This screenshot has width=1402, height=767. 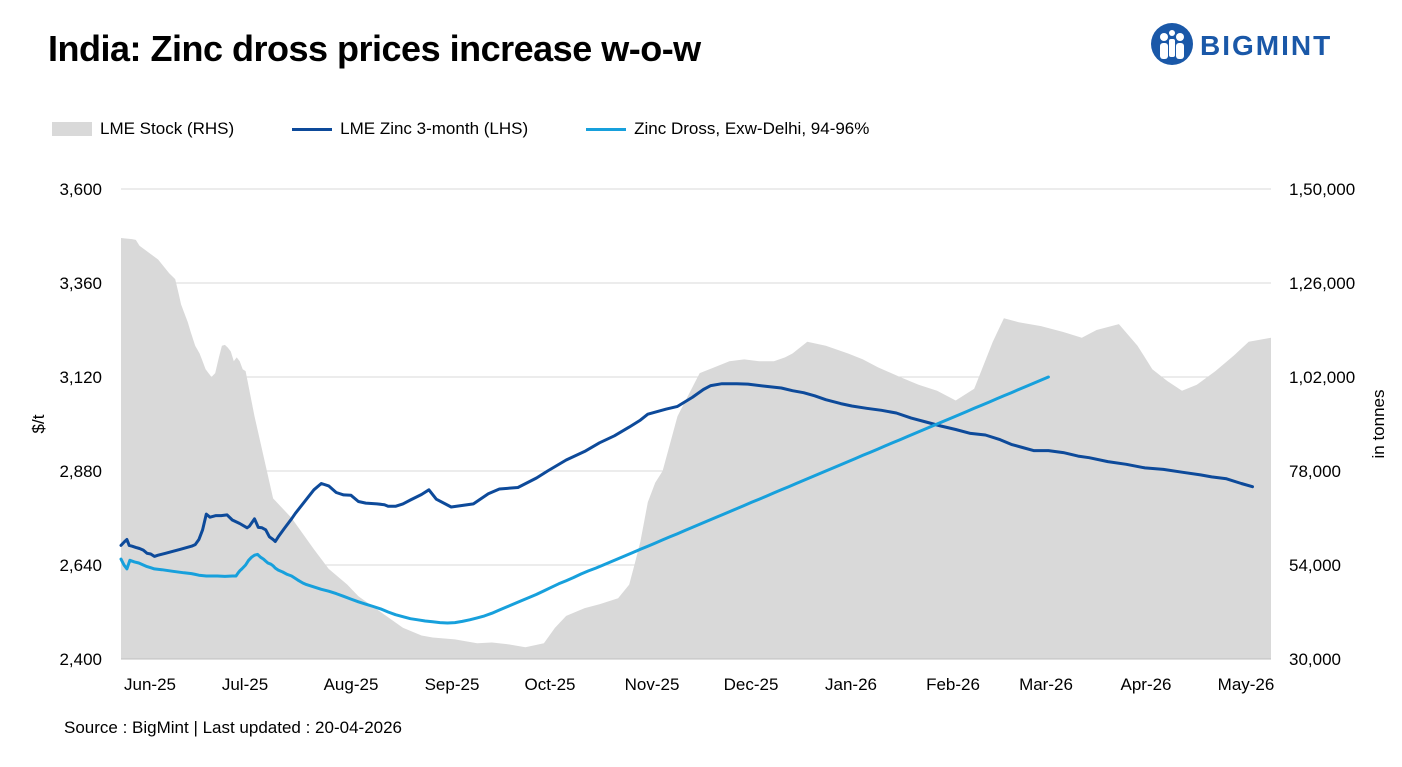 What do you see at coordinates (1046, 684) in the screenshot?
I see `x-tick-label: Mar-26` at bounding box center [1046, 684].